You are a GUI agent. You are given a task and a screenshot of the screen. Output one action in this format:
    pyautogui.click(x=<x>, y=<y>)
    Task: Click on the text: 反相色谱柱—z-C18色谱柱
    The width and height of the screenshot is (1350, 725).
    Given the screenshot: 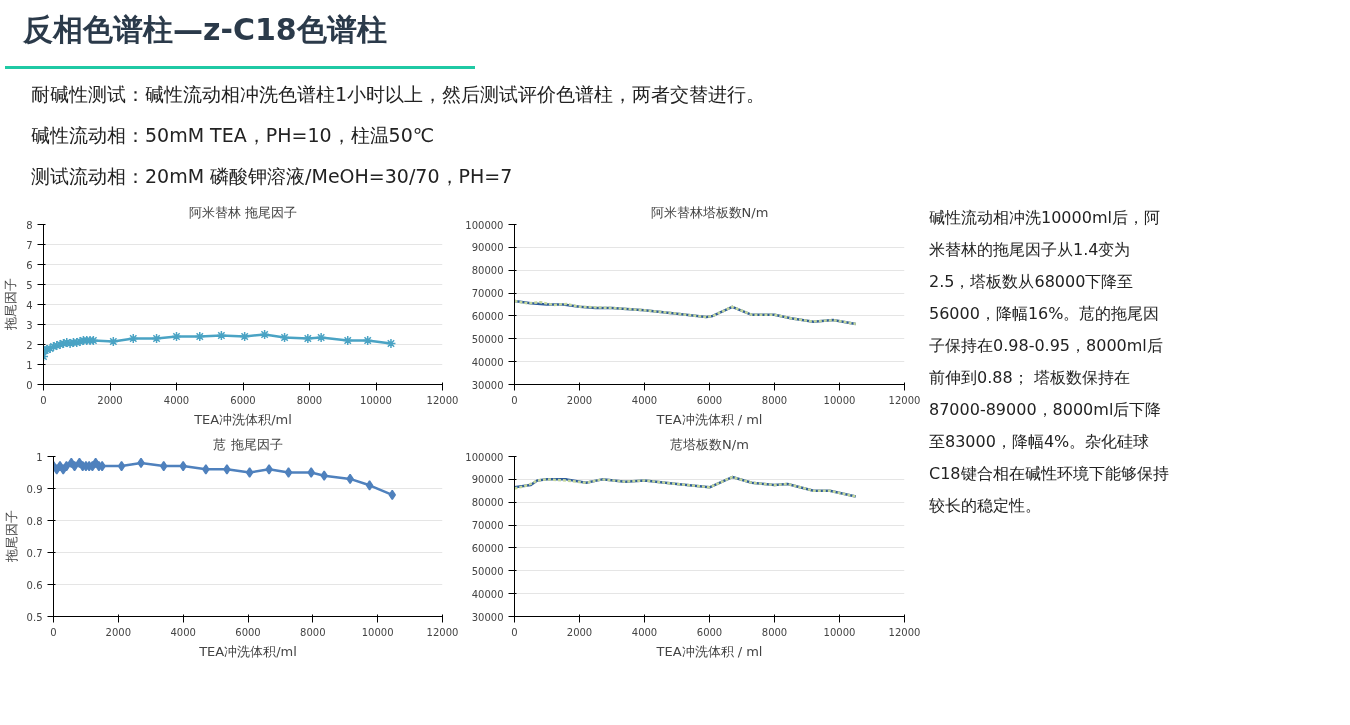 What is the action you would take?
    pyautogui.click(x=240, y=37)
    